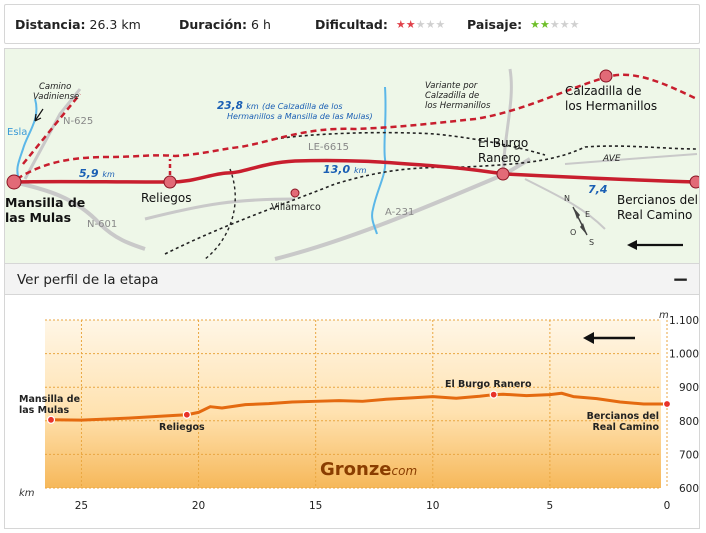 The image size is (706, 533). What do you see at coordinates (102, 224) in the screenshot?
I see `road-label-n601: N-601` at bounding box center [102, 224].